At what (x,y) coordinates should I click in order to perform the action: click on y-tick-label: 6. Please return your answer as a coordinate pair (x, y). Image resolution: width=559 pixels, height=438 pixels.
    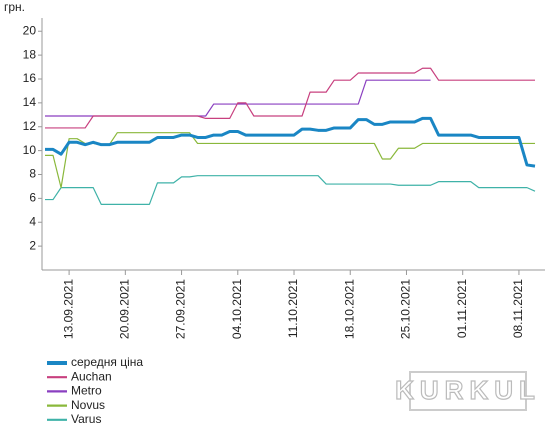
    Looking at the image, I should click on (32, 198).